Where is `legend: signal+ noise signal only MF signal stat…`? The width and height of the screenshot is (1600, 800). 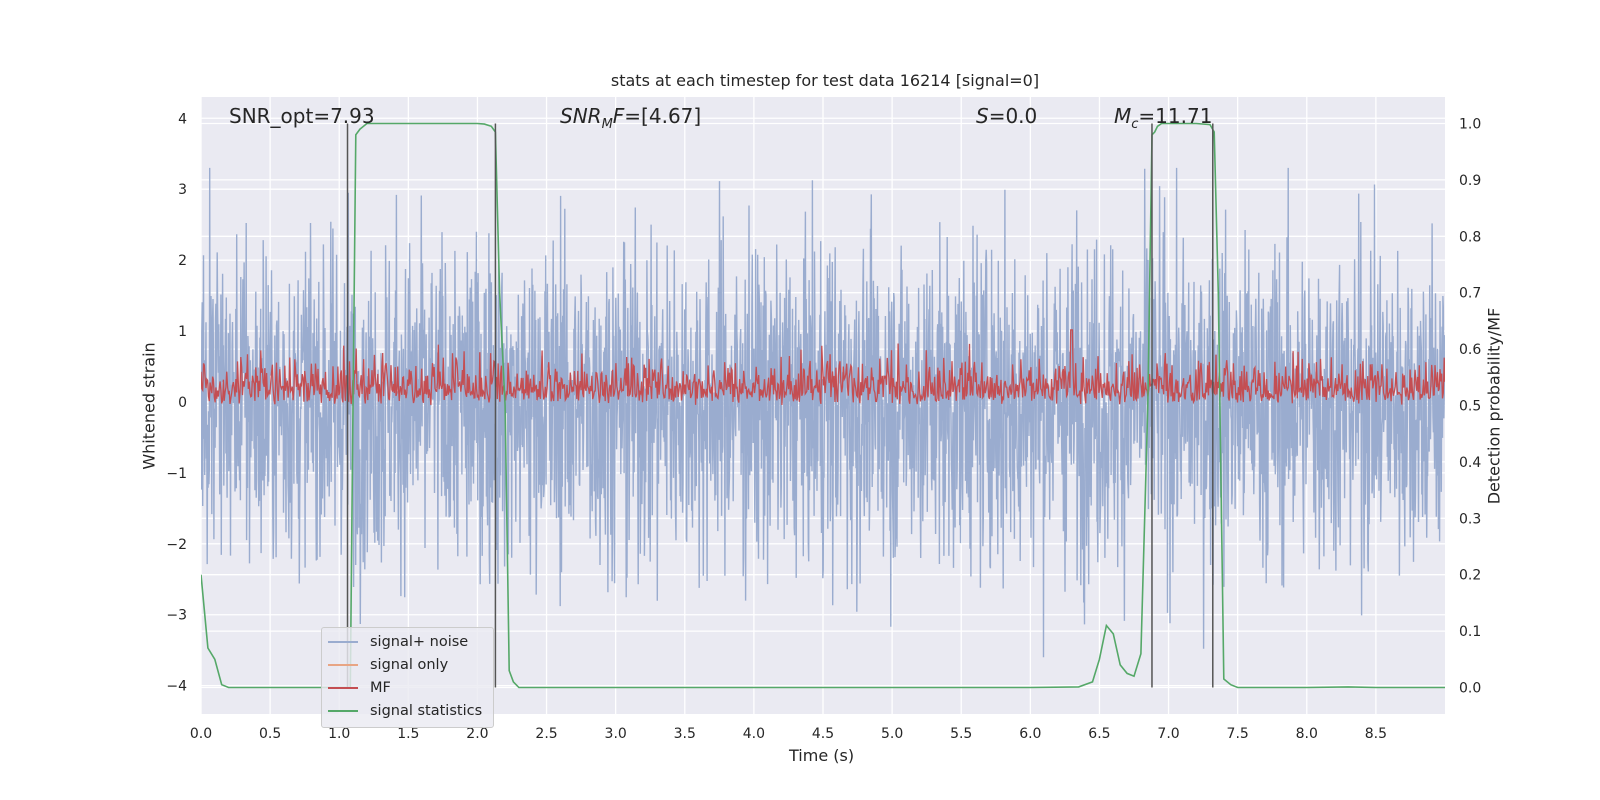 legend: signal+ noise signal only MF signal stat… is located at coordinates (407, 677).